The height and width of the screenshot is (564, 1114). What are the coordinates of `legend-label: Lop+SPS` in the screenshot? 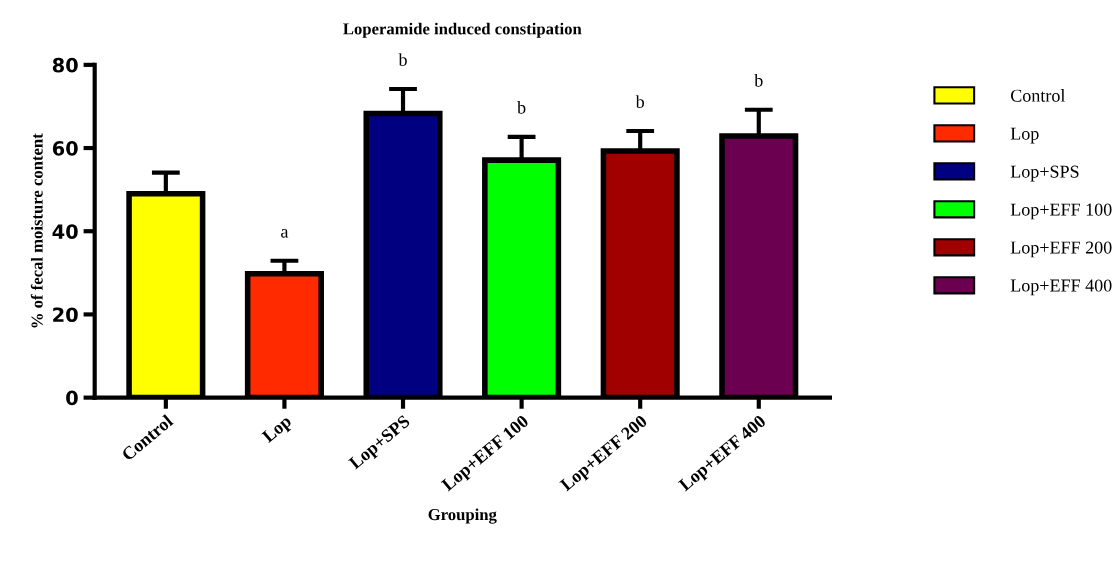 It's located at (1044, 173).